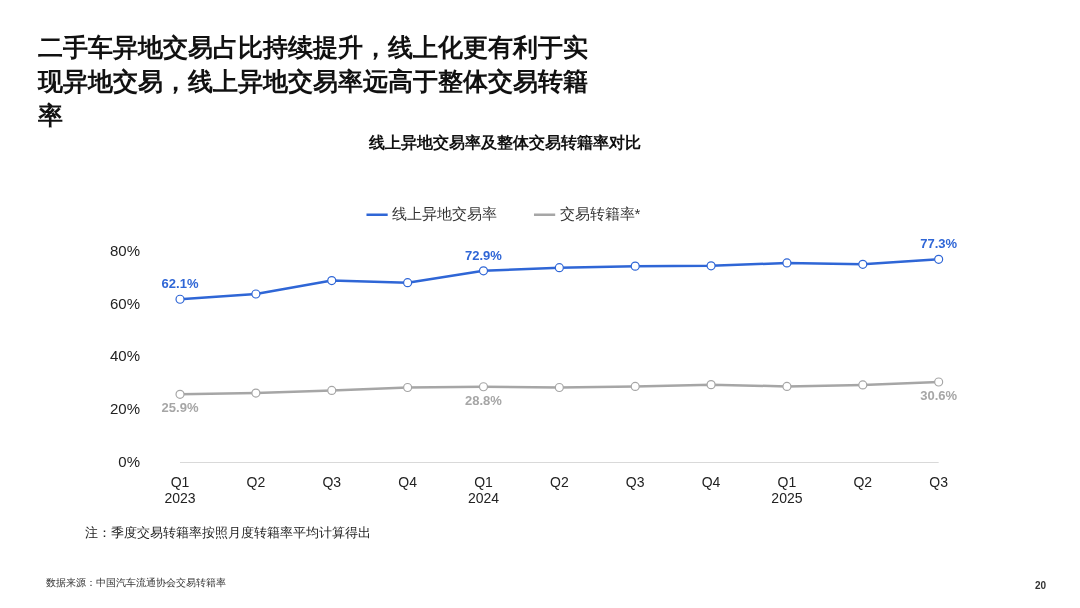 The height and width of the screenshot is (608, 1080). I want to click on legend-label: 交易转籍率*, so click(600, 213).